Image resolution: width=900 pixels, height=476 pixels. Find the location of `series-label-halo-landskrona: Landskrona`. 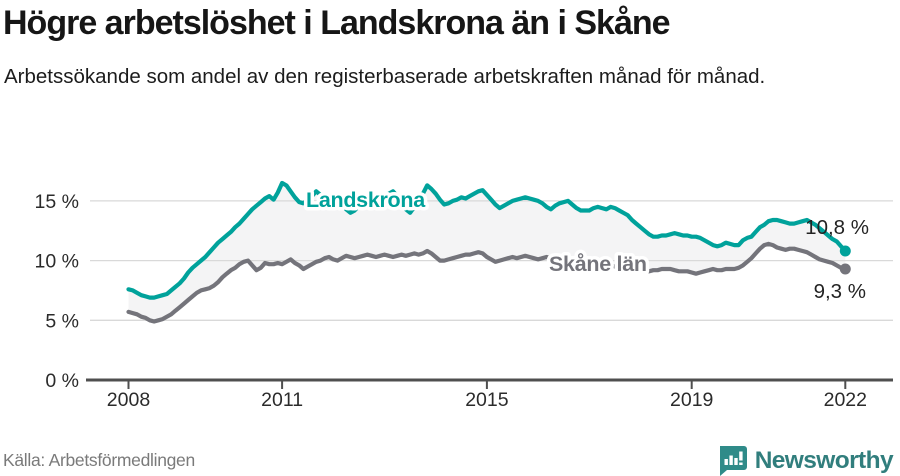

series-label-halo-landskrona: Landskrona is located at coordinates (366, 200).